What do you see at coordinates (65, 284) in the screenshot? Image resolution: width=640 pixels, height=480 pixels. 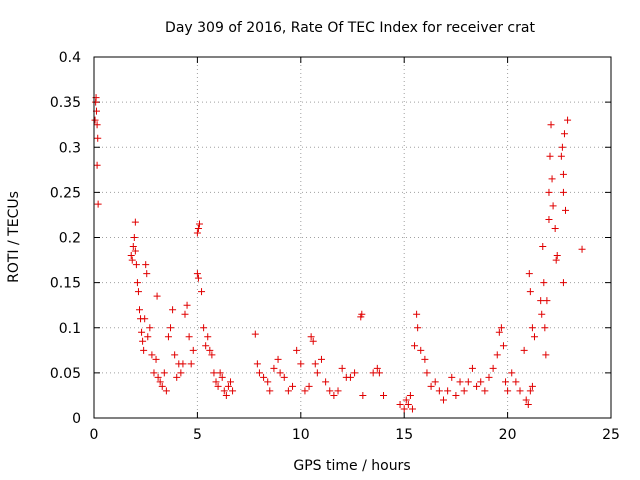 I see `y-tick-label: 0.15` at bounding box center [65, 284].